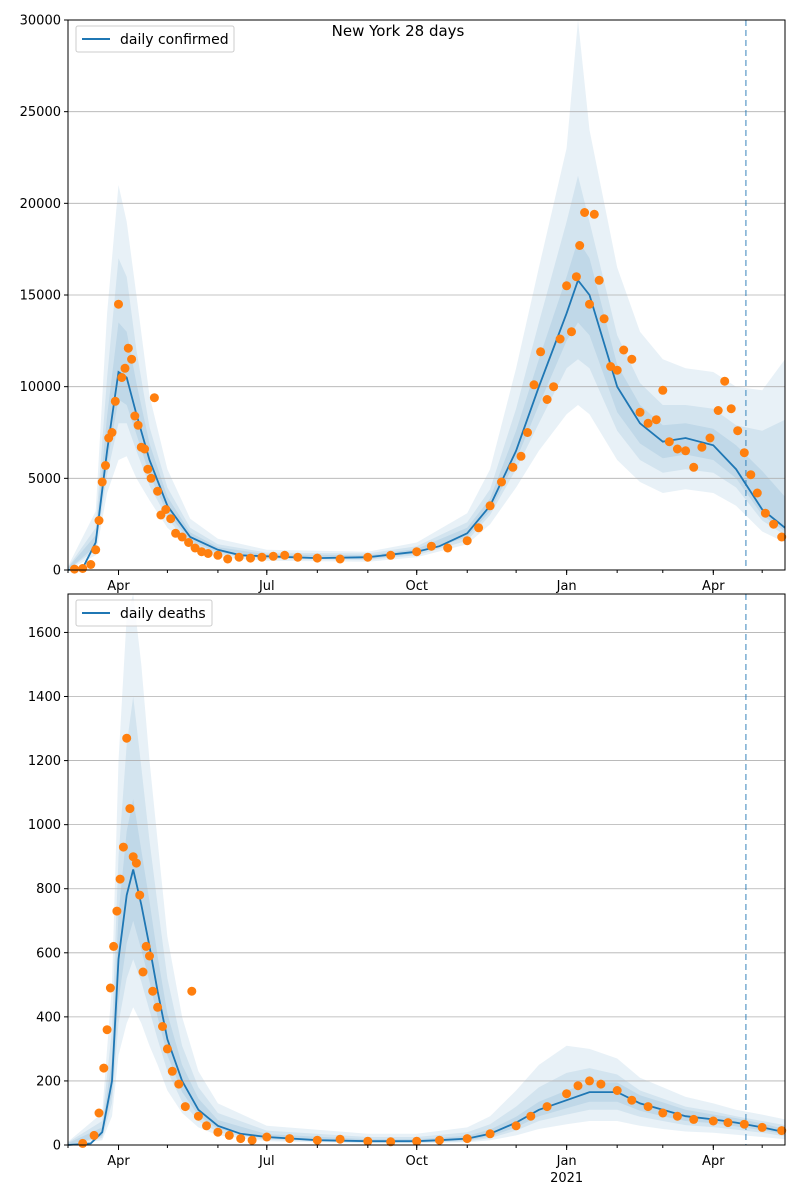  I want to click on deaths-y-tick-label: 0, so click(57, 1146).